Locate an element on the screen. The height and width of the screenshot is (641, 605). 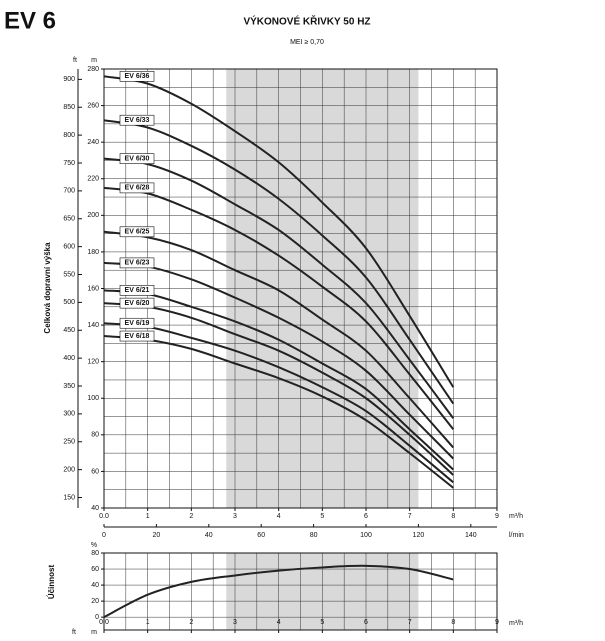
x2-tick-label: 60 is located at coordinates (261, 535).